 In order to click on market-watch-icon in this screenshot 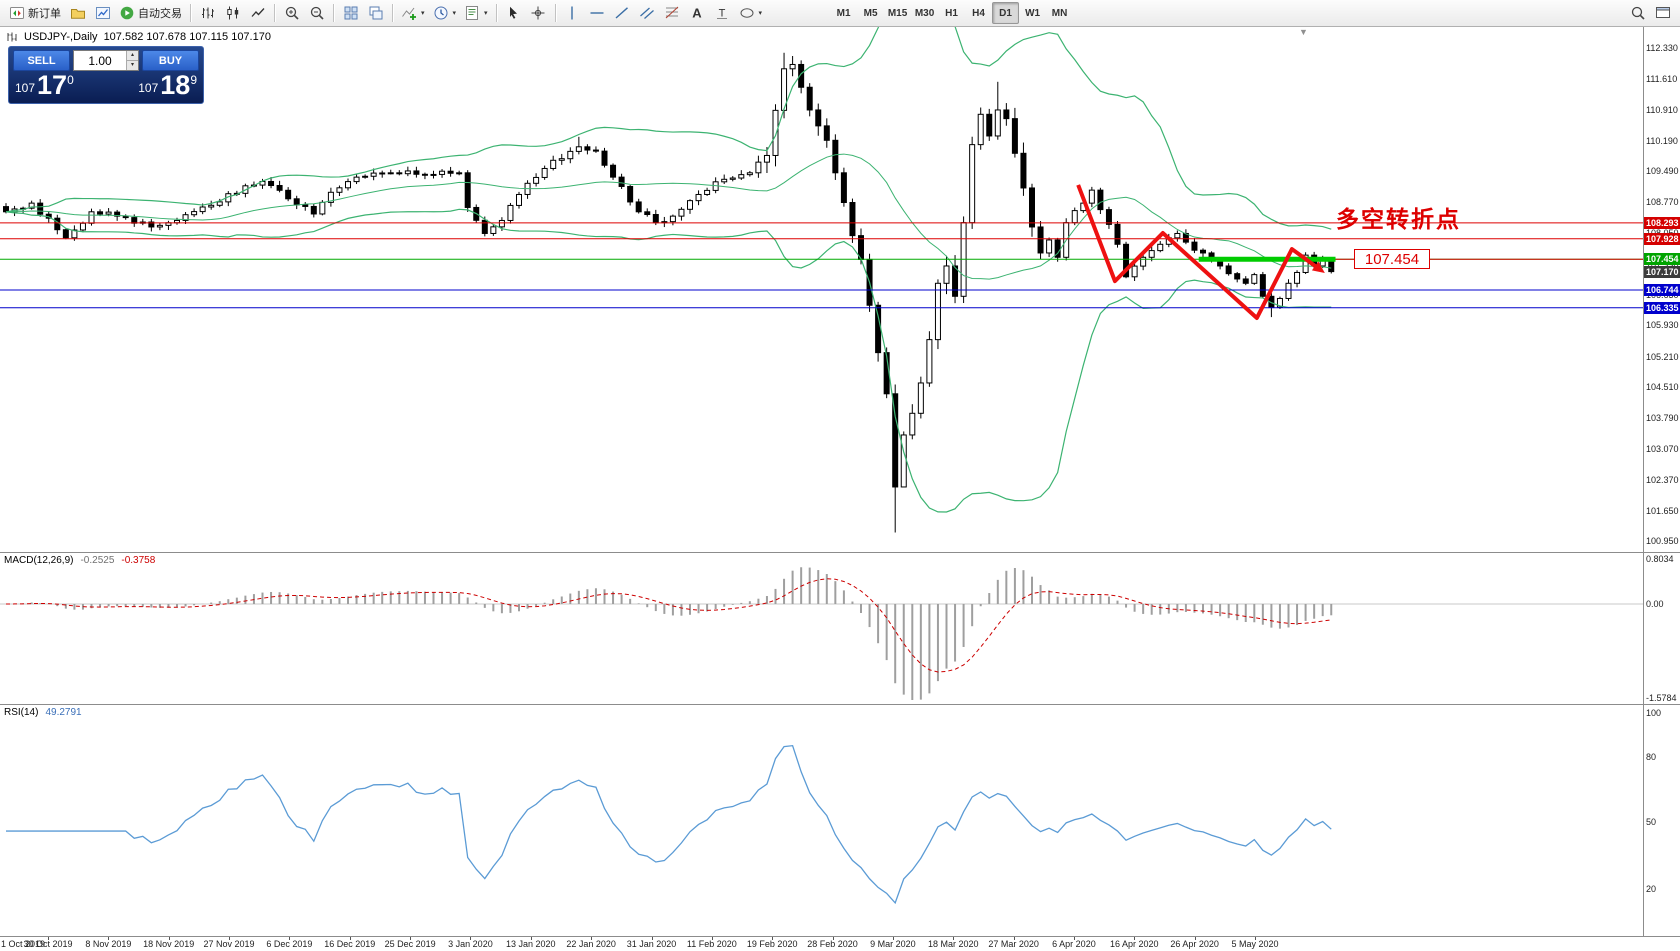, I will do `click(102, 13)`.